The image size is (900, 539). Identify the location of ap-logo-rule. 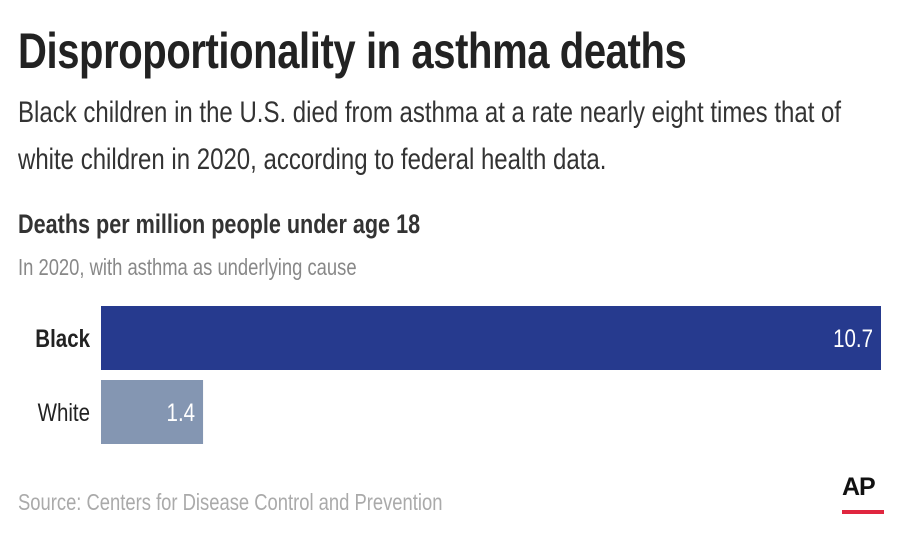
(863, 512).